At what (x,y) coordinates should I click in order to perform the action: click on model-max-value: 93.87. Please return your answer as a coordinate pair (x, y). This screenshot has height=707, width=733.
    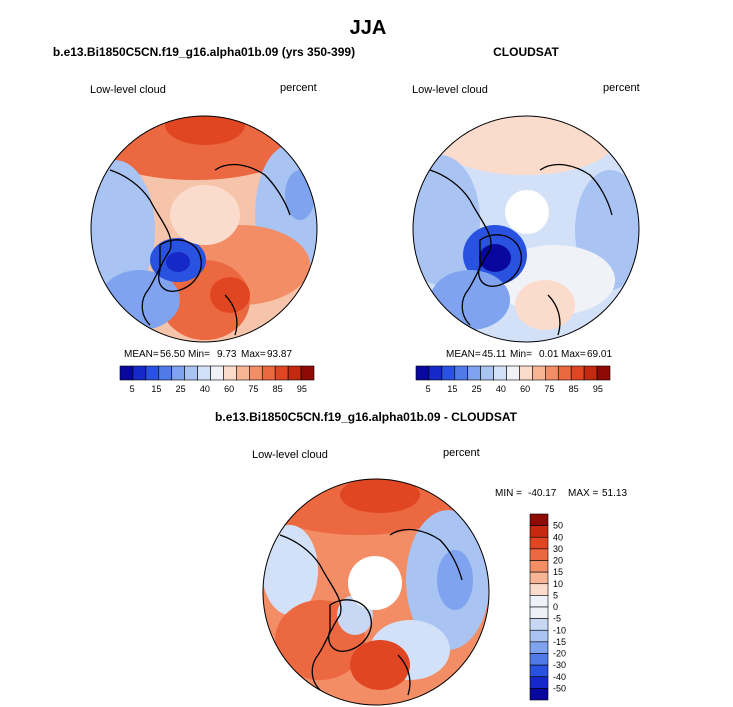
    Looking at the image, I should click on (279, 354).